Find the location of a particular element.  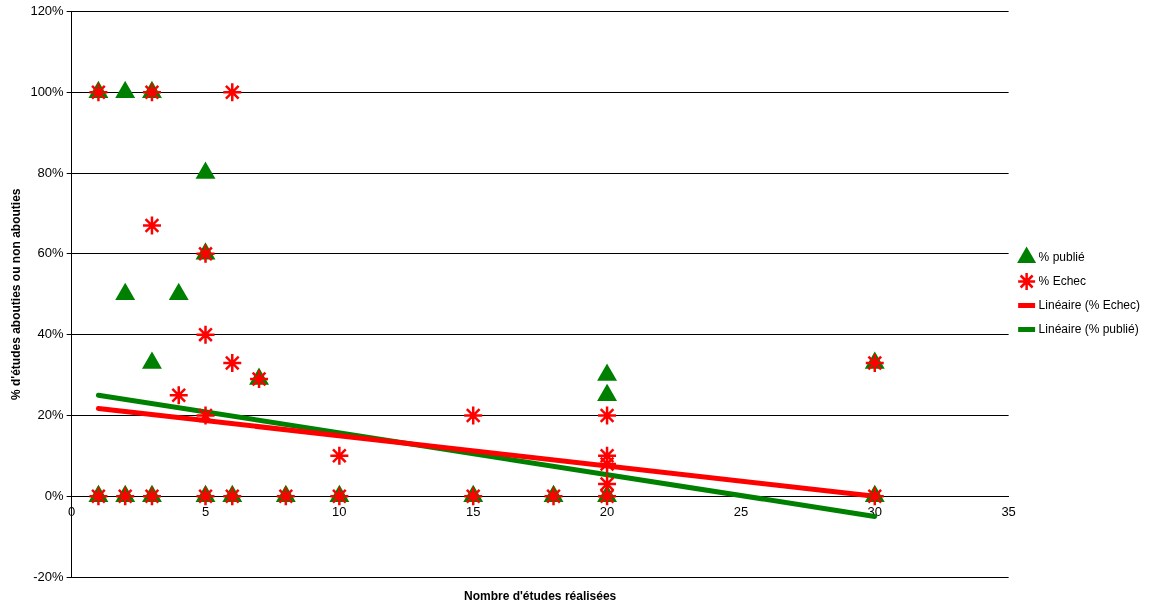

y-tick-label: 60% is located at coordinates (51, 253).